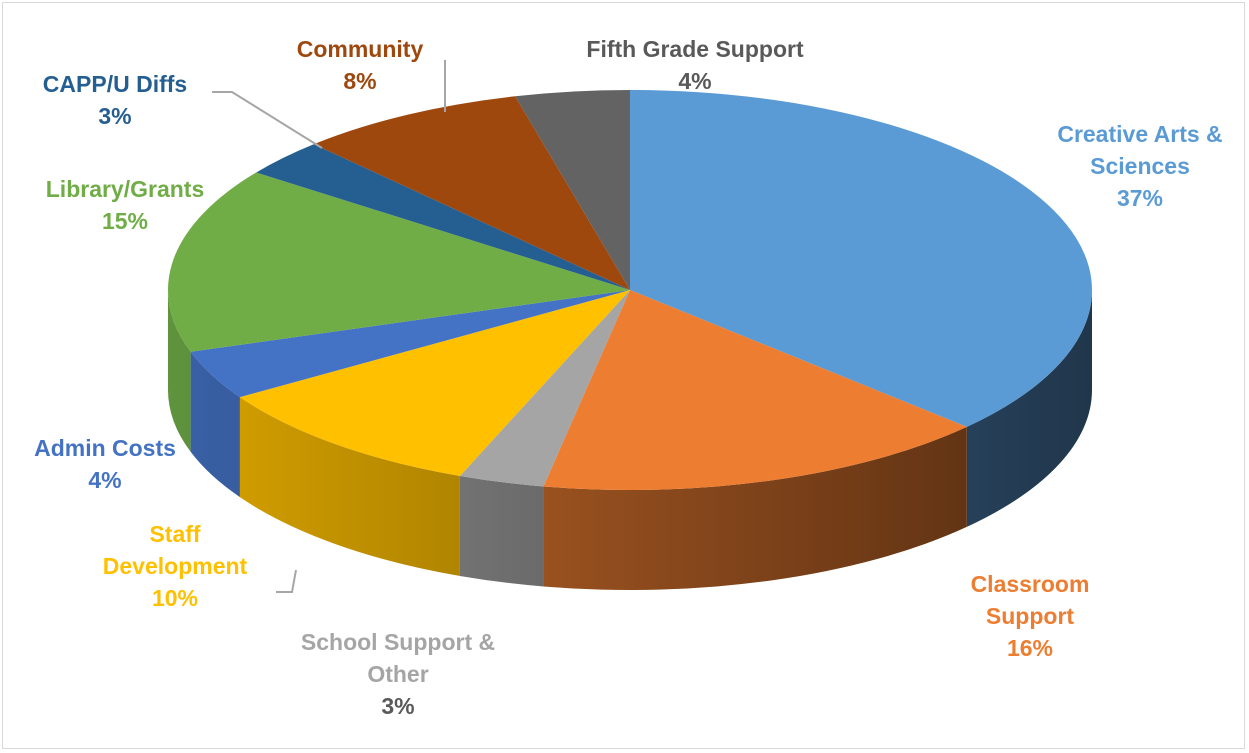 This screenshot has width=1249, height=753. I want to click on category-label: CAPP/U Diffs, so click(115, 84).